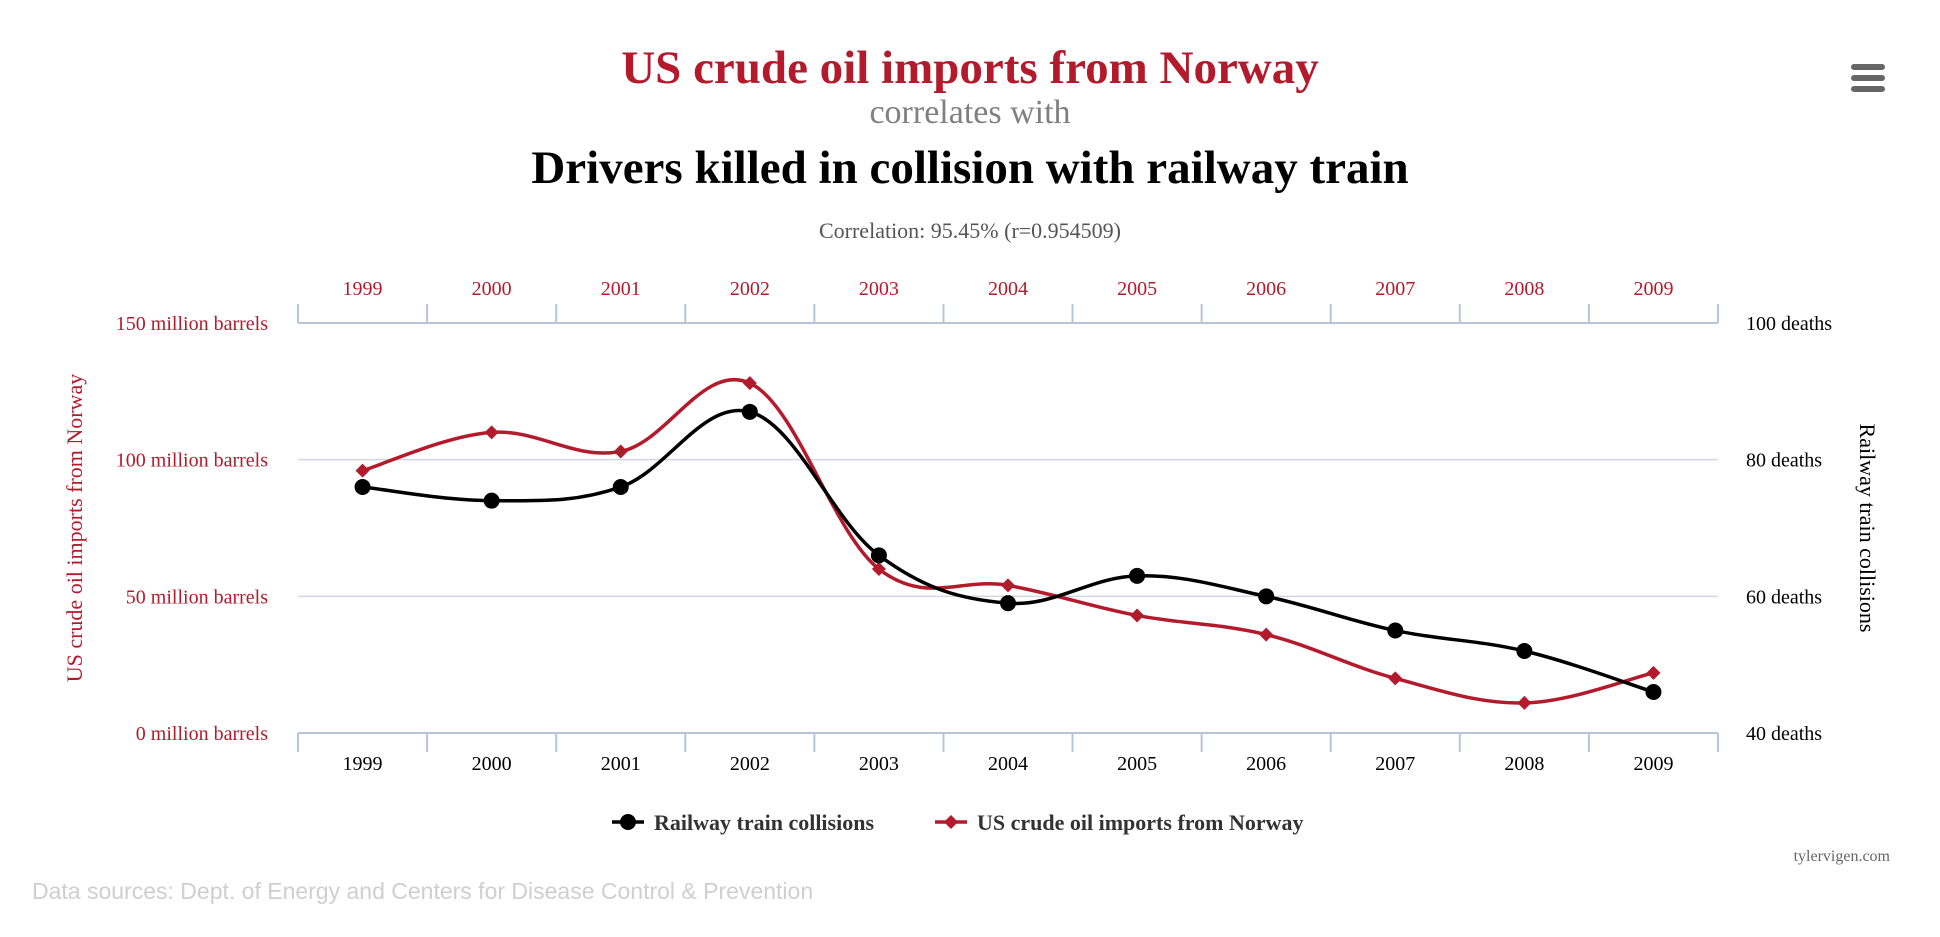 This screenshot has width=1940, height=937. I want to click on bottom-x-tick-label: 2004, so click(1008, 764).